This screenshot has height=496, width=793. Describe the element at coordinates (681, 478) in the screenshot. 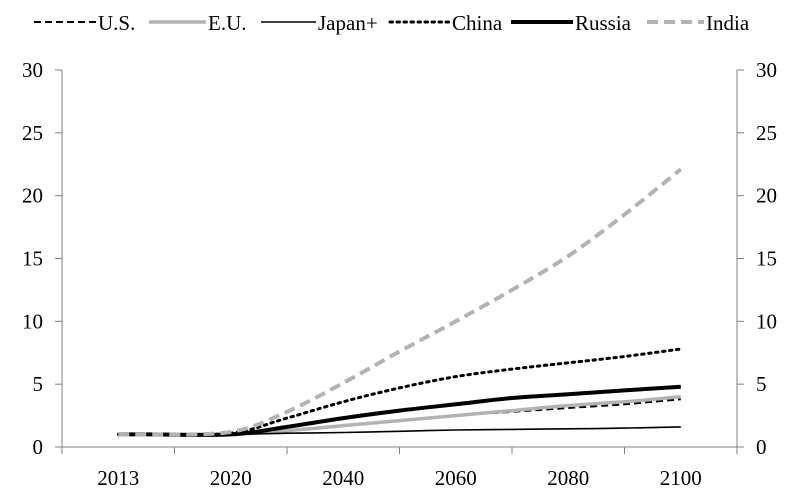

I see `x-tick-label: 2100` at that location.